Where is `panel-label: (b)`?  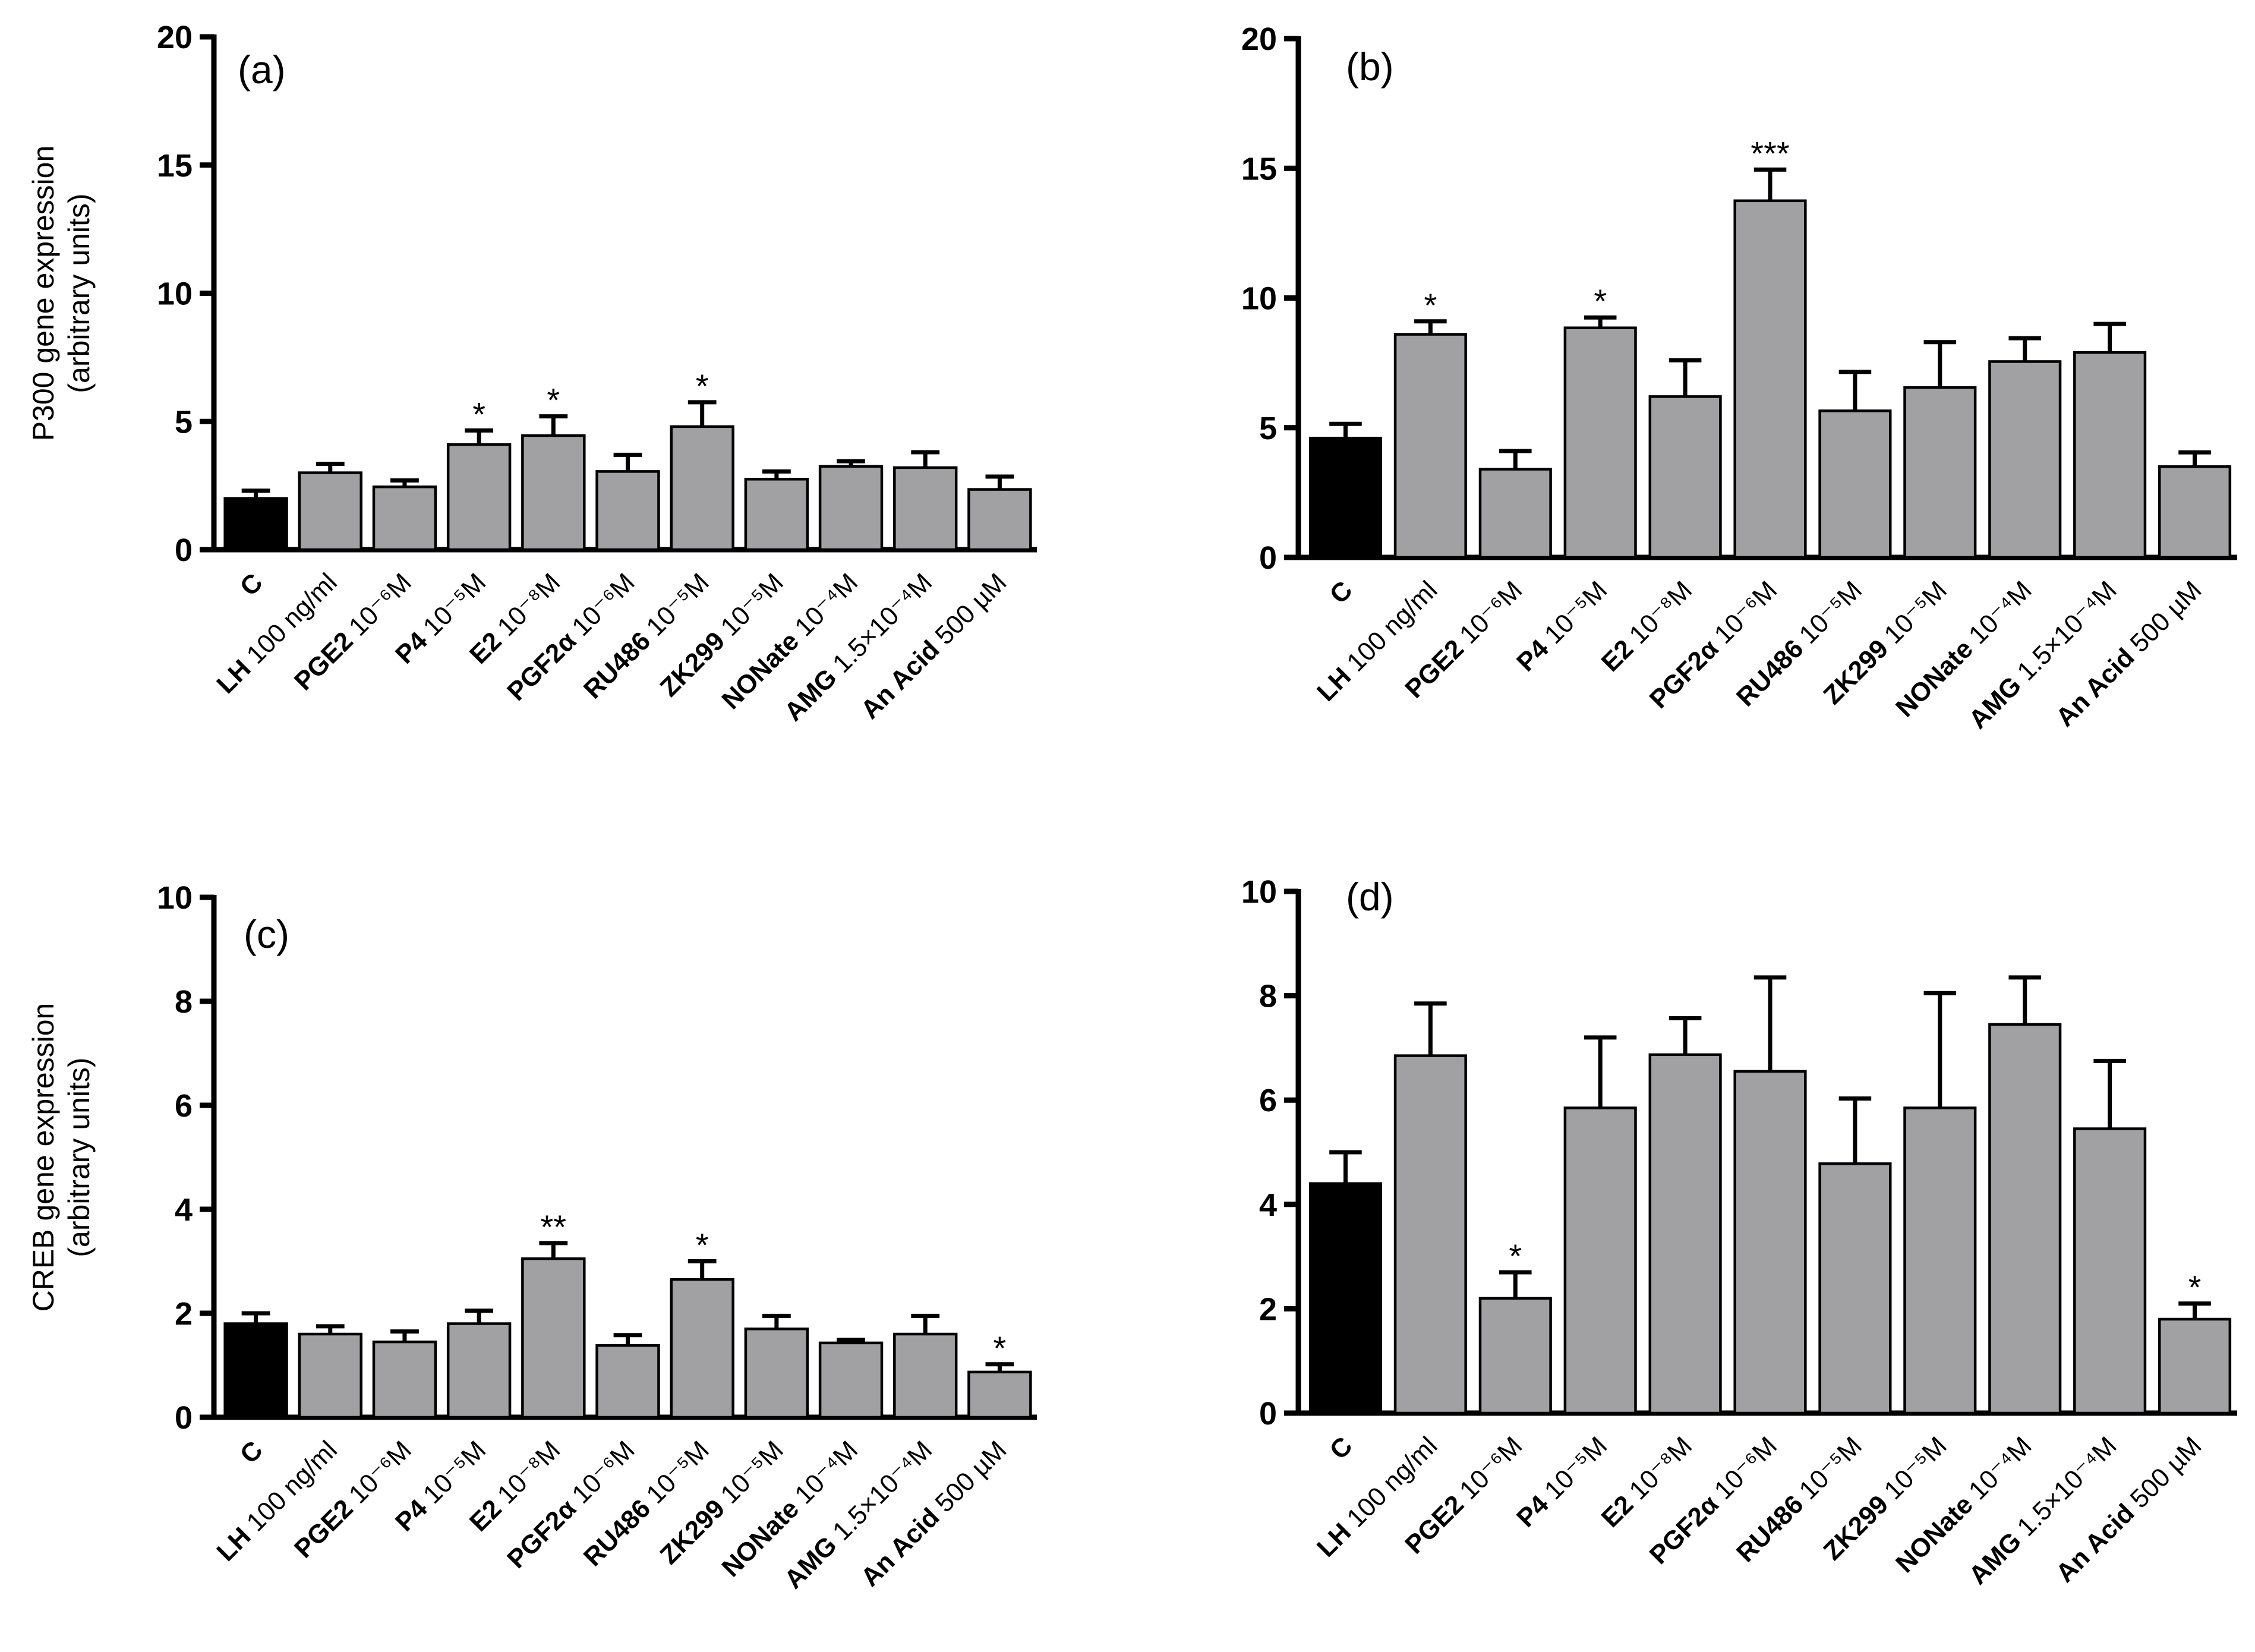
panel-label: (b) is located at coordinates (1370, 67).